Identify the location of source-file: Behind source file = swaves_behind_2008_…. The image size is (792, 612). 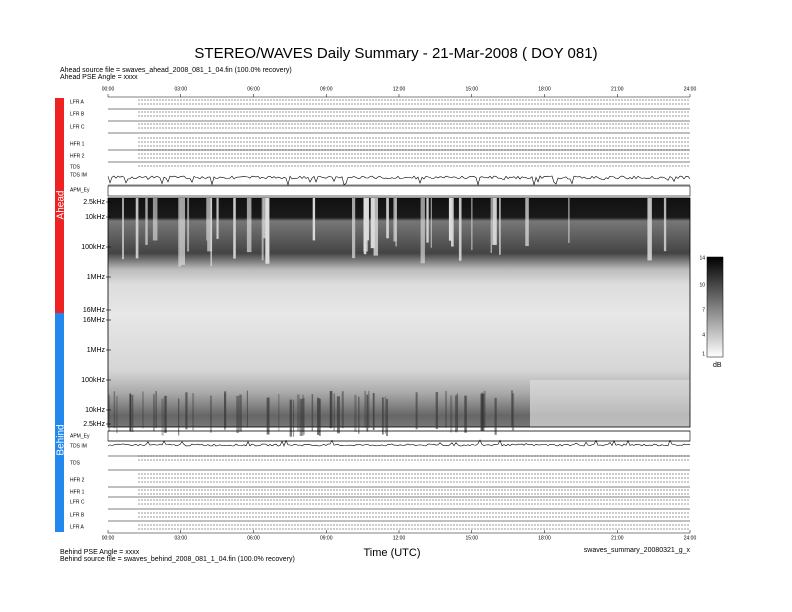
(177, 559).